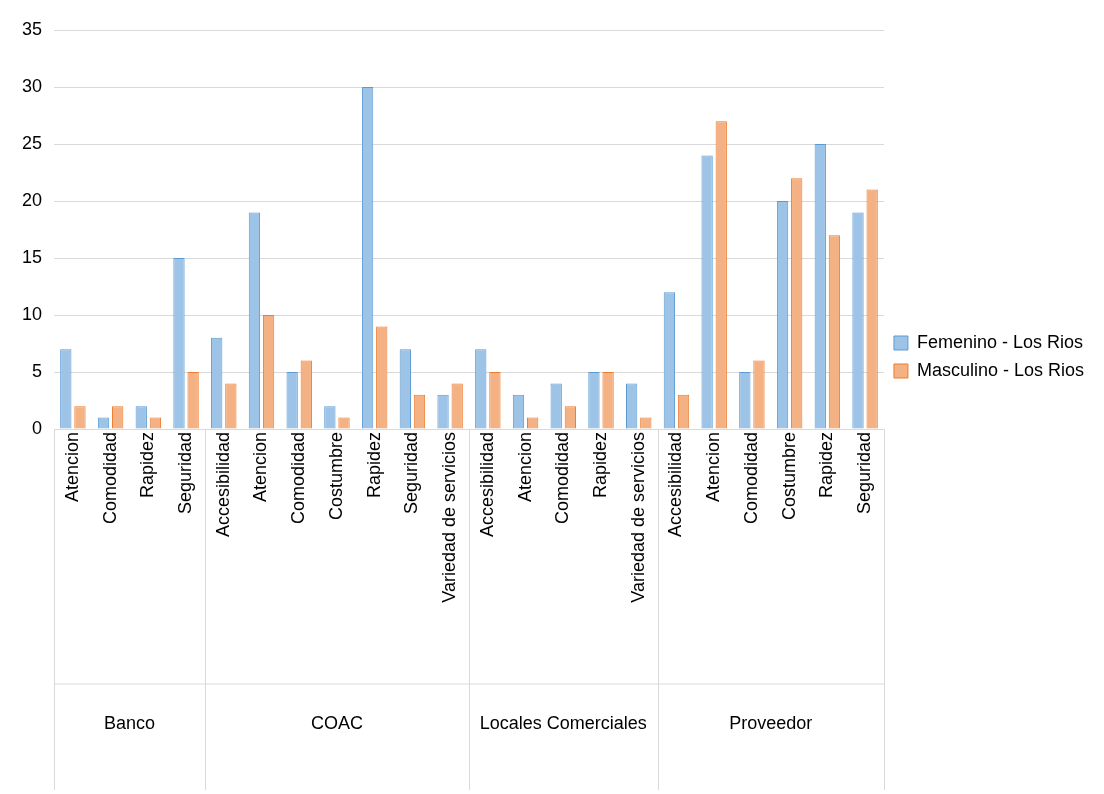 The width and height of the screenshot is (1104, 794). What do you see at coordinates (563, 722) in the screenshot?
I see `text: Locales Comerciales` at bounding box center [563, 722].